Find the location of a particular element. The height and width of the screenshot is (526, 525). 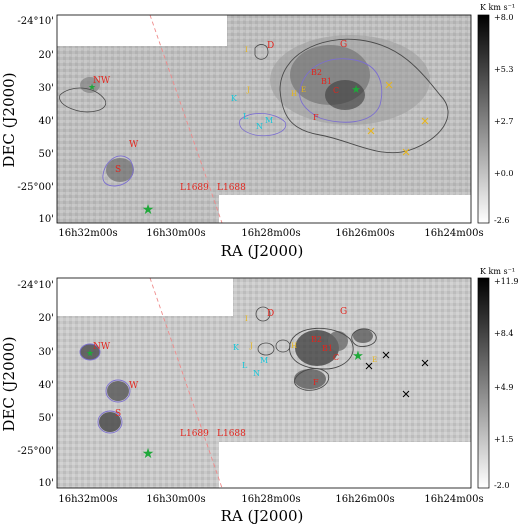

dec-tick-label: 50' is located at coordinates (46, 154).